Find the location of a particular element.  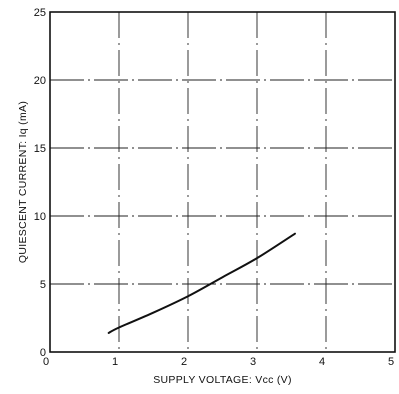

y-axis-title: QUIESCENT CURRENT: Iq (mA) is located at coordinates (23, 182).